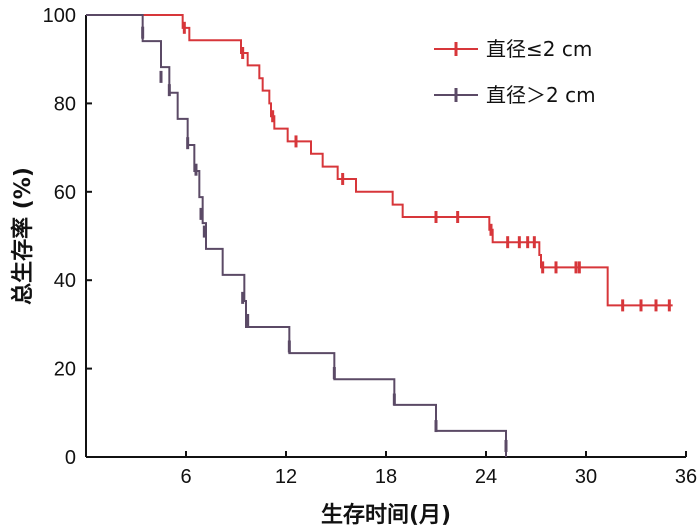 This screenshot has height=532, width=700. I want to click on legend-label-small: 直径≤2 cm, so click(539, 49).